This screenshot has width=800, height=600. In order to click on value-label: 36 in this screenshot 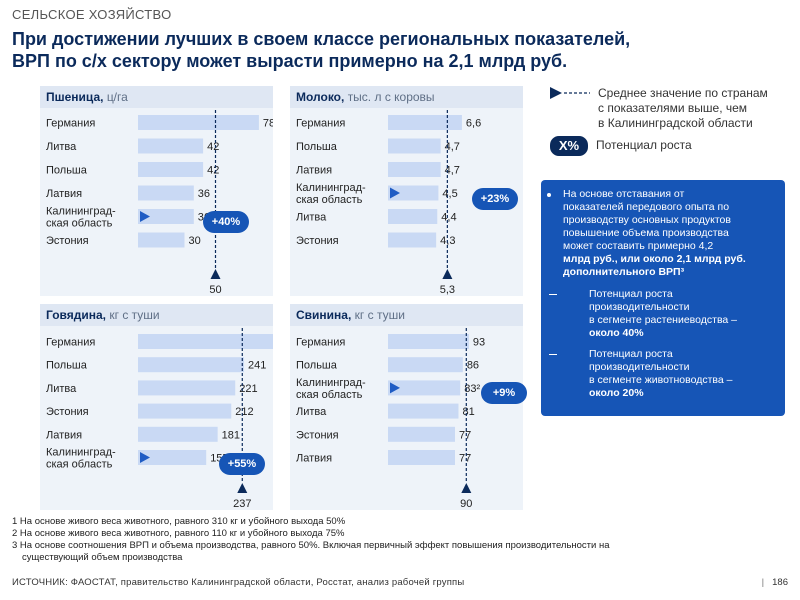, I will do `click(204, 194)`.